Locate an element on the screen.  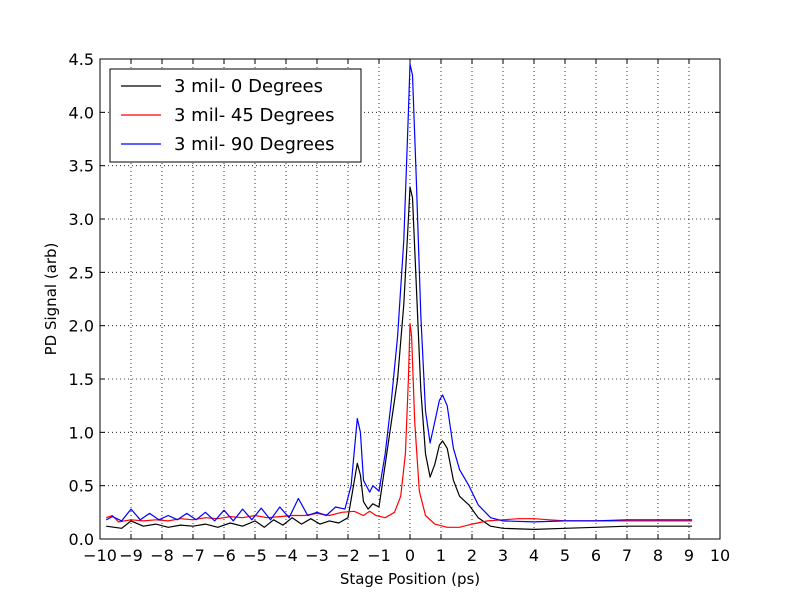
x-tick-label: 8 is located at coordinates (658, 555).